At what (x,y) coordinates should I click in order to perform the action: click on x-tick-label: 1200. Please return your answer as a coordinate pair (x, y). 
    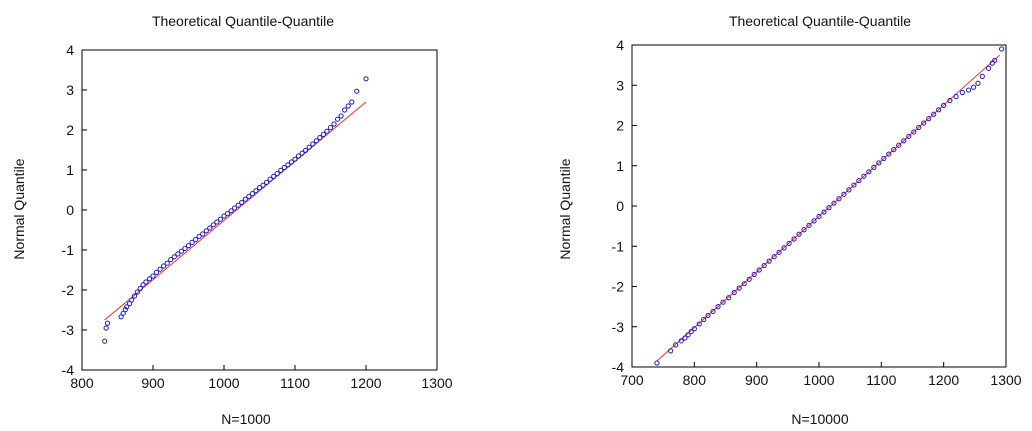
    Looking at the image, I should click on (365, 383).